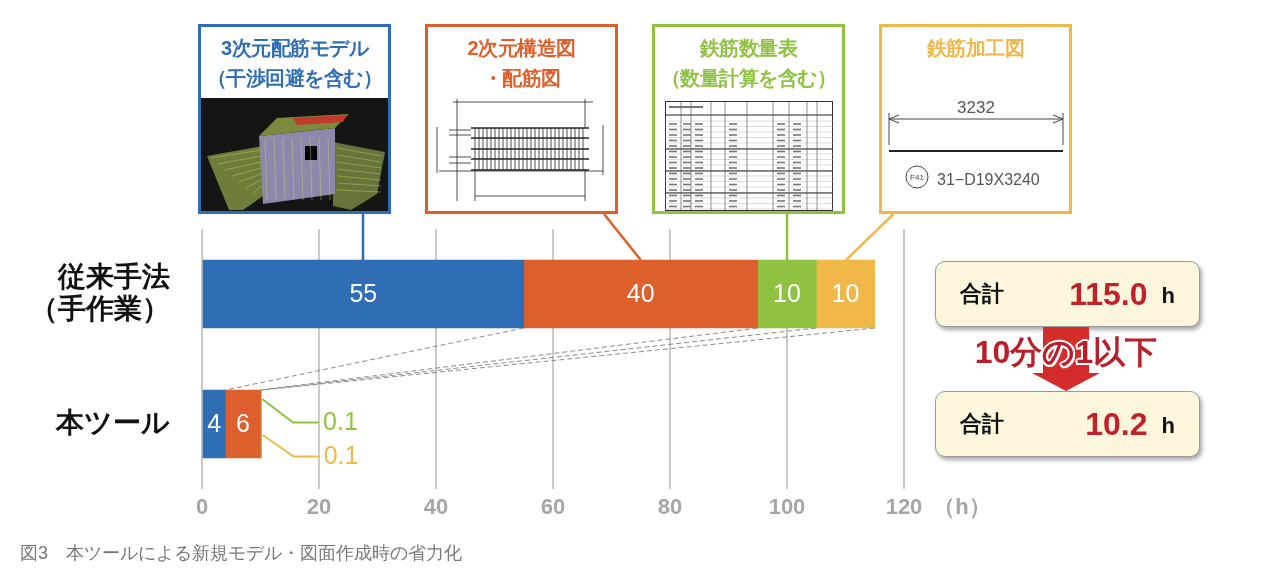 The image size is (1278, 584). Describe the element at coordinates (787, 507) in the screenshot. I see `x-tick-label: 100` at that location.